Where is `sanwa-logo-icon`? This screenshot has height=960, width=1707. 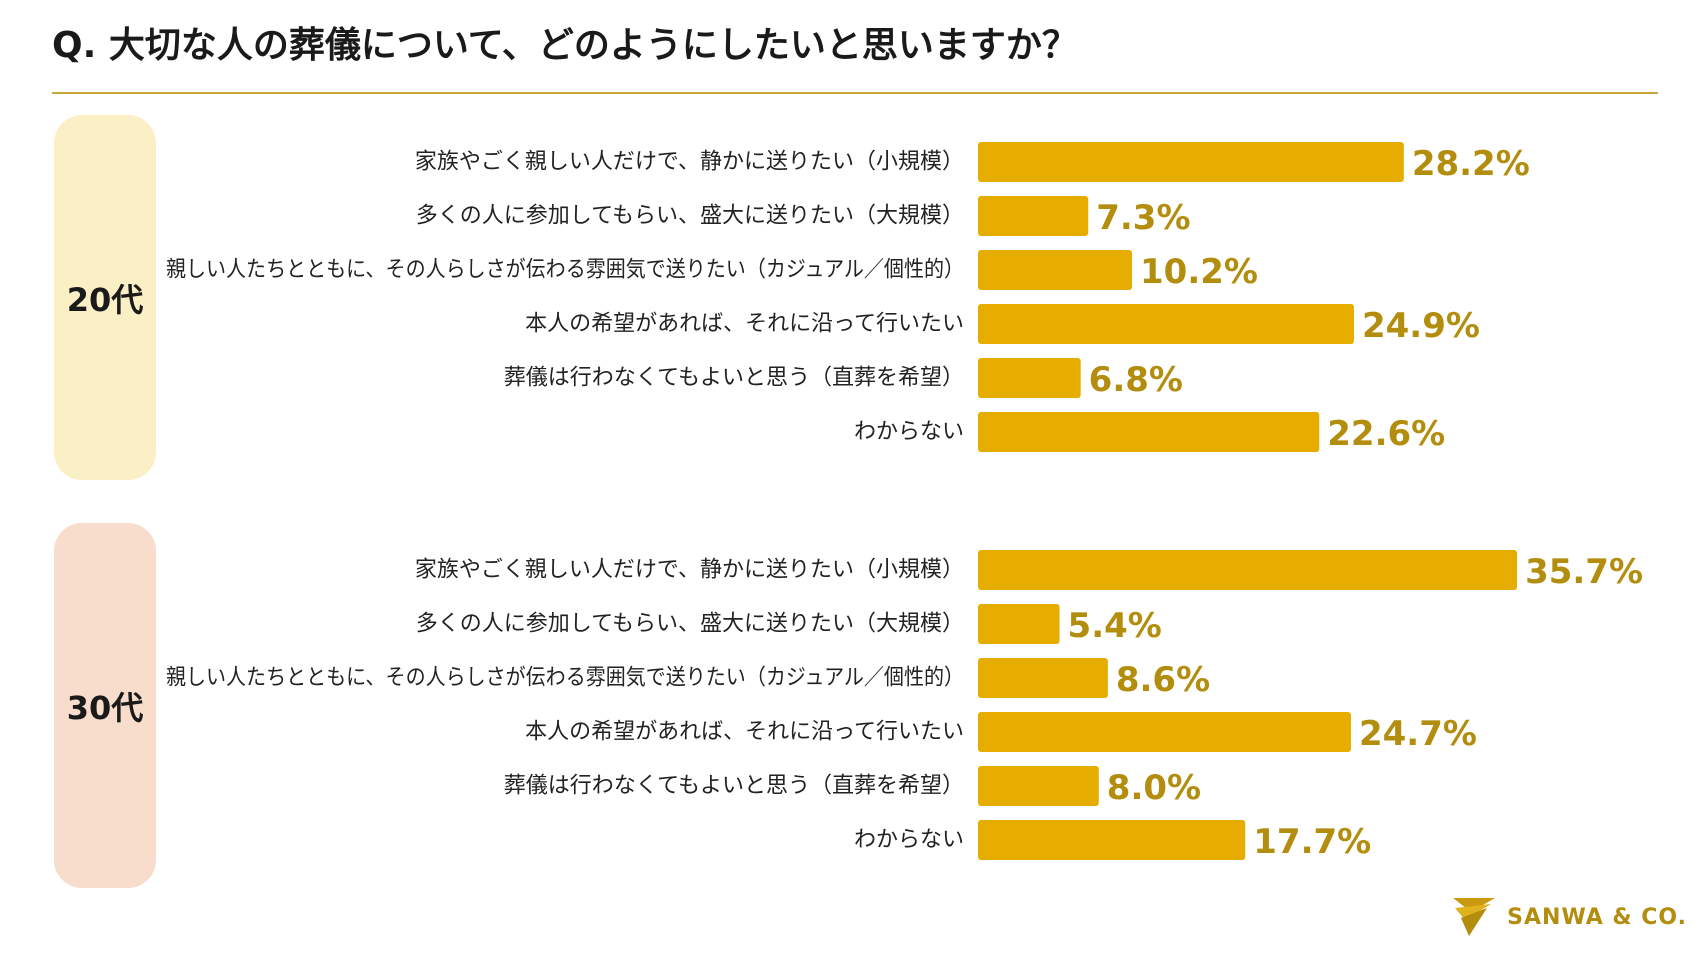
sanwa-logo-icon is located at coordinates (1474, 917).